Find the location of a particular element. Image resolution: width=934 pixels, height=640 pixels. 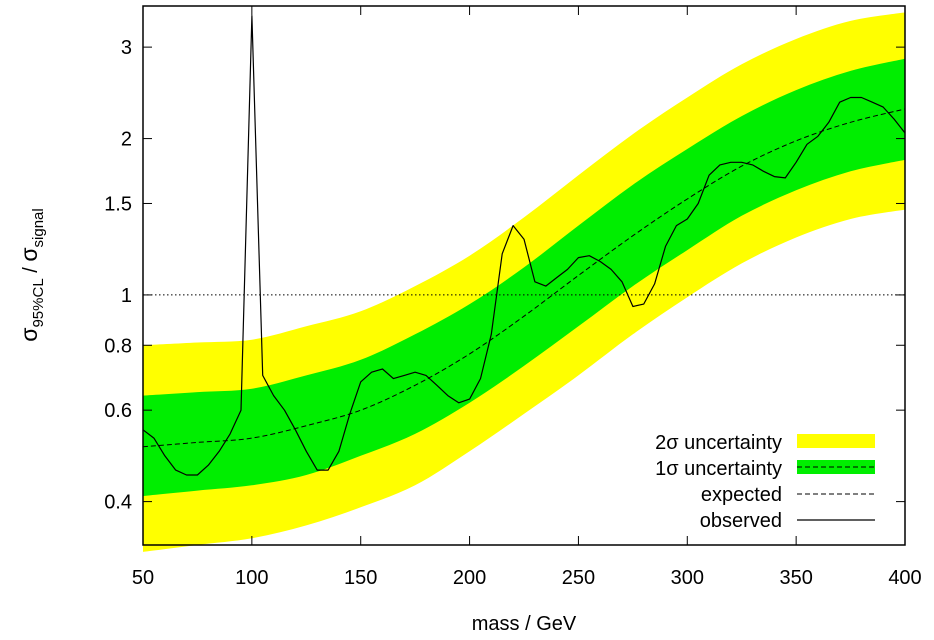

y-tick-label: 3 is located at coordinates (126, 48).